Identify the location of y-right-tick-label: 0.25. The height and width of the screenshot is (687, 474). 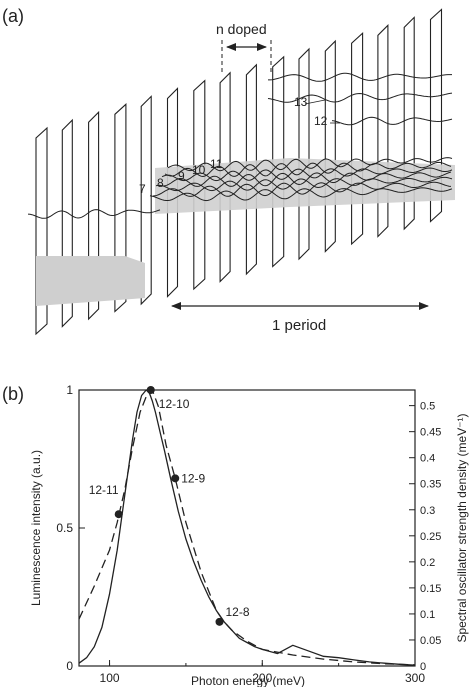
(430, 537).